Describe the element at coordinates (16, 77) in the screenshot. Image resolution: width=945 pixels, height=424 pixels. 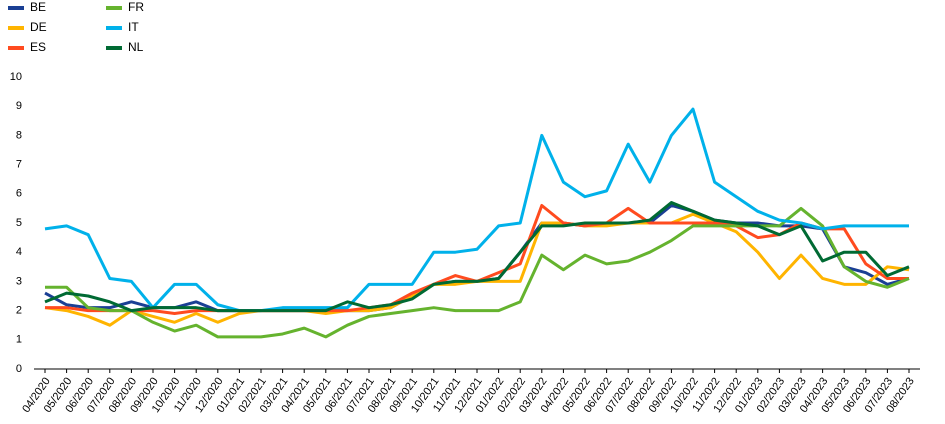
I see `y-tick-label: 10` at that location.